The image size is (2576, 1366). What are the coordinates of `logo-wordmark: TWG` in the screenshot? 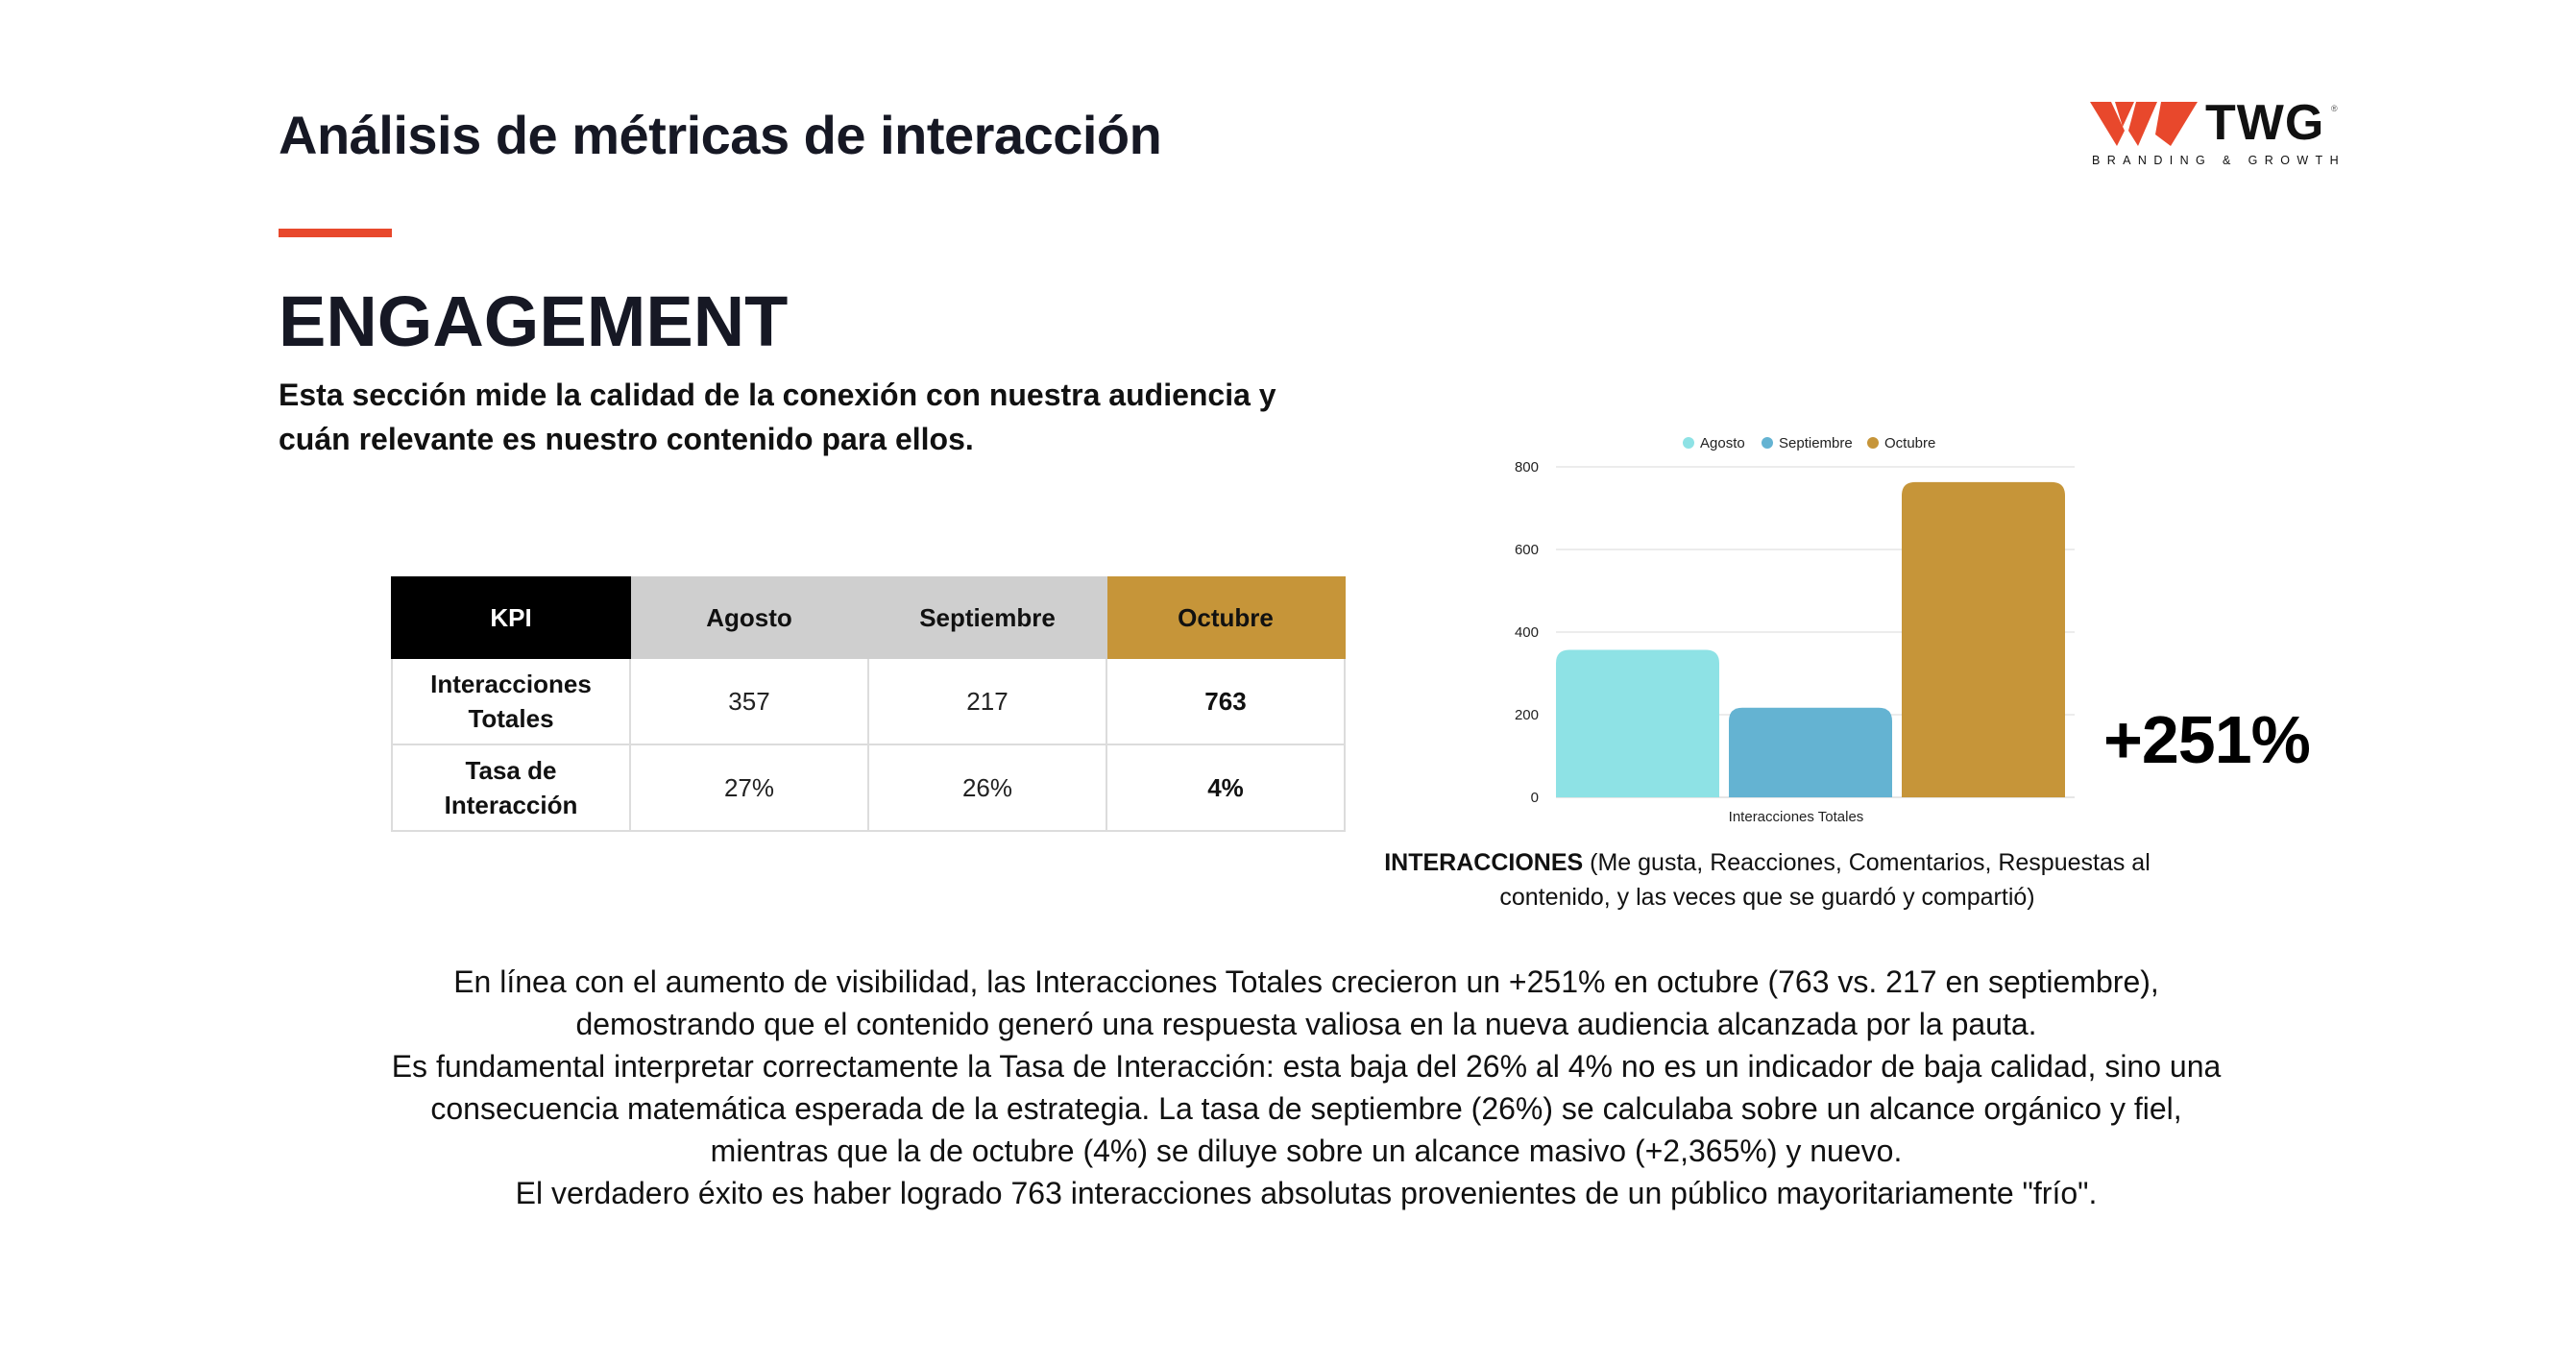 It's located at (2265, 123).